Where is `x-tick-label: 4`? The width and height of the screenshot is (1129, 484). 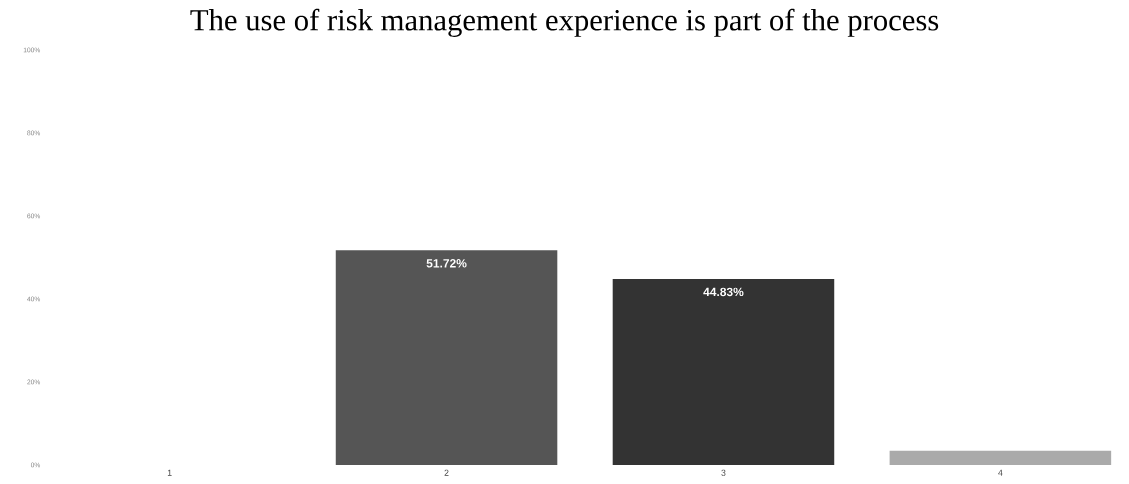
x-tick-label: 4 is located at coordinates (1000, 472).